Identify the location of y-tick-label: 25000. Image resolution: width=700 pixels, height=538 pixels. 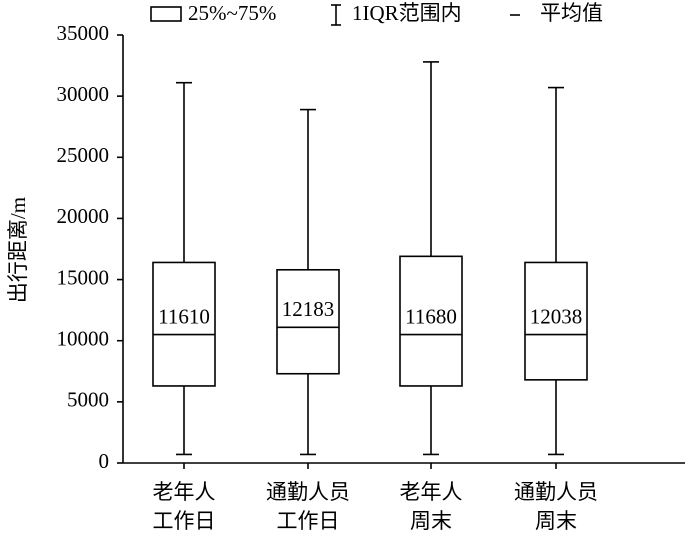
(83, 155).